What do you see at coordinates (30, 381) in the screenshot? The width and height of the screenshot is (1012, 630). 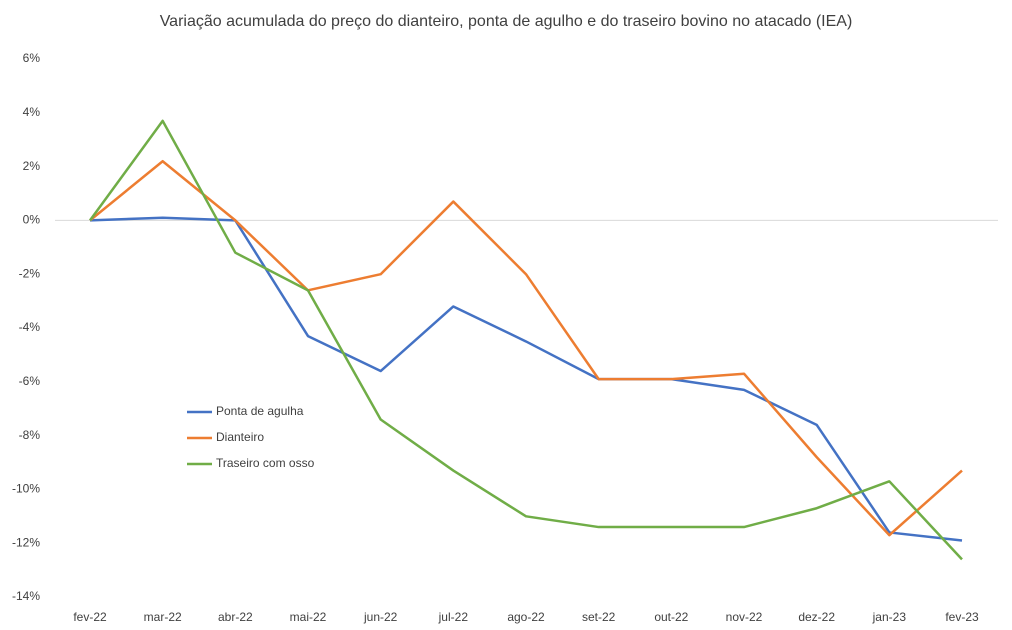 I see `y-tick-label: -6%` at bounding box center [30, 381].